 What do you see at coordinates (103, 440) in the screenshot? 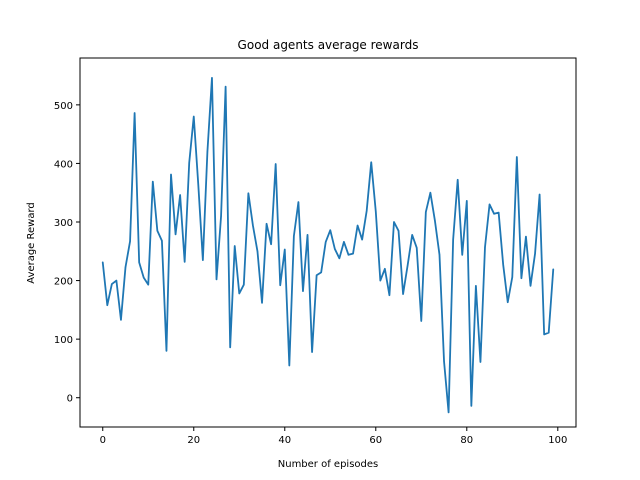
I see `x-tick-label: 0` at bounding box center [103, 440].